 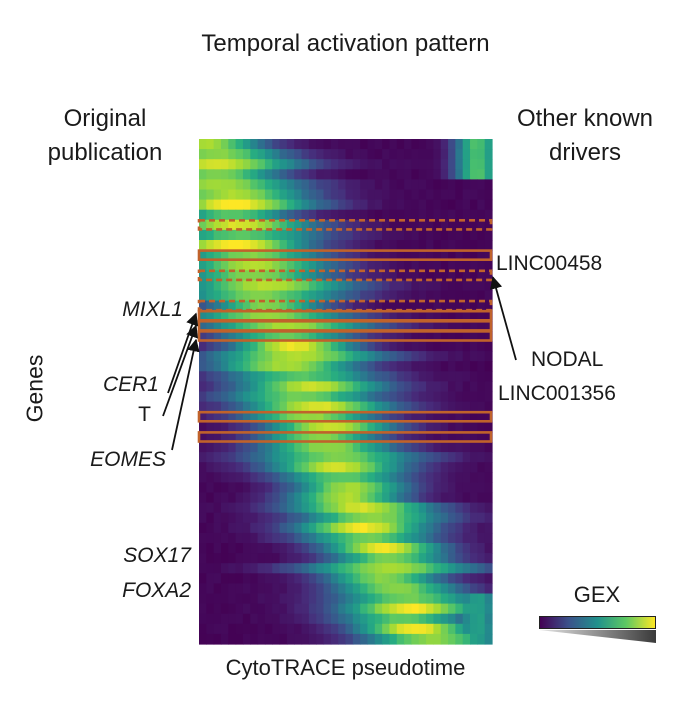 What do you see at coordinates (130, 384) in the screenshot?
I see `gene-label-cer1: CER1` at bounding box center [130, 384].